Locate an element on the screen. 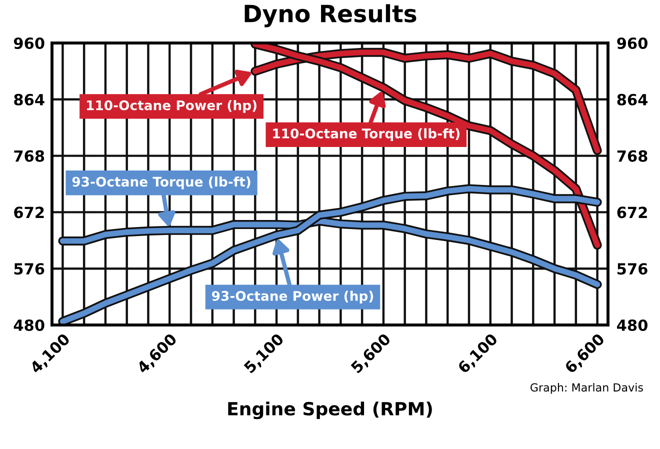 Image resolution: width=660 pixels, height=449 pixels. series-label: 93-Octane Power (hp) is located at coordinates (293, 297).